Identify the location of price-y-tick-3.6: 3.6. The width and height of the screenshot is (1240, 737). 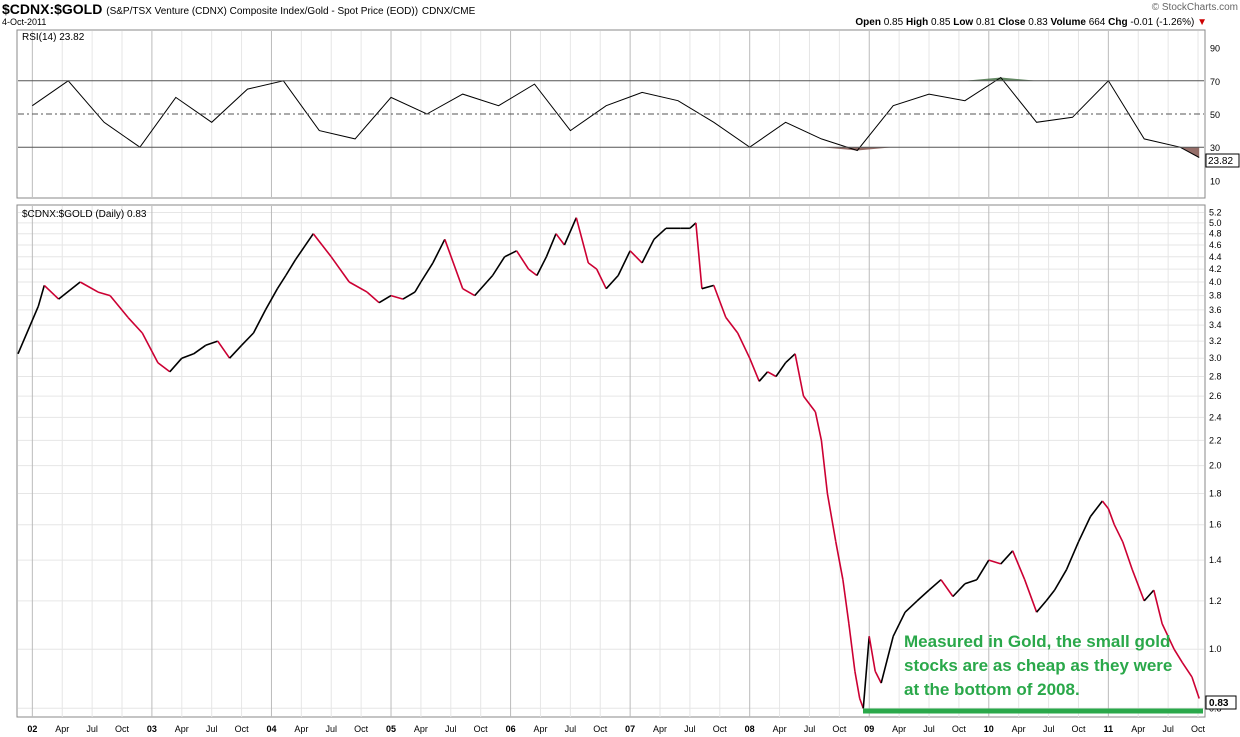
(1215, 310).